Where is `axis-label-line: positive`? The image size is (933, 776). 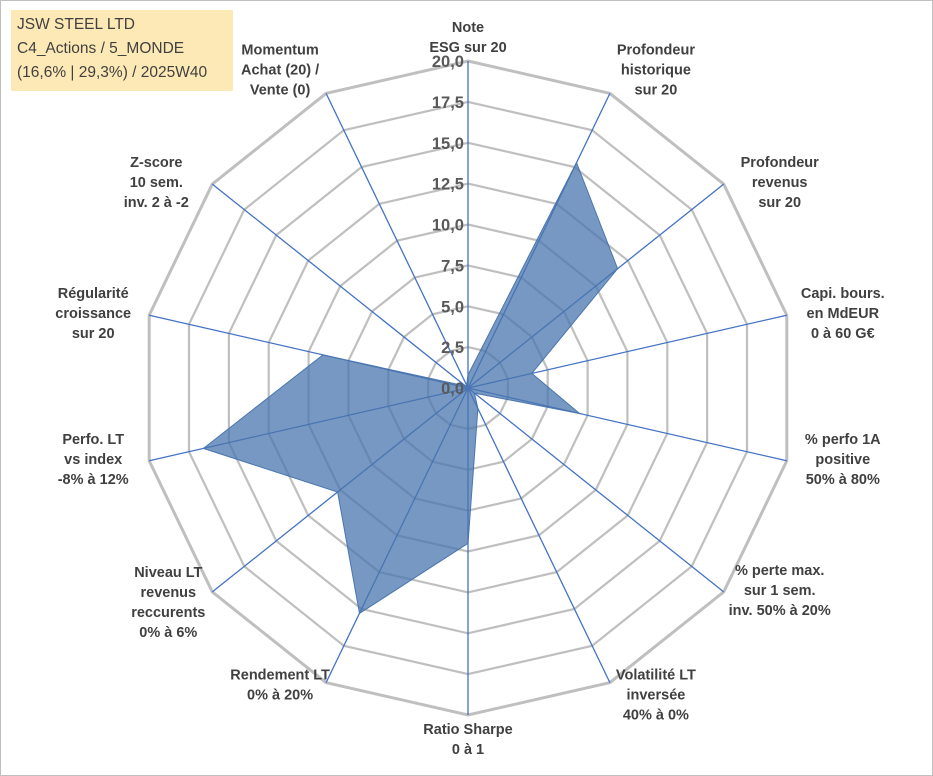 axis-label-line: positive is located at coordinates (842, 460).